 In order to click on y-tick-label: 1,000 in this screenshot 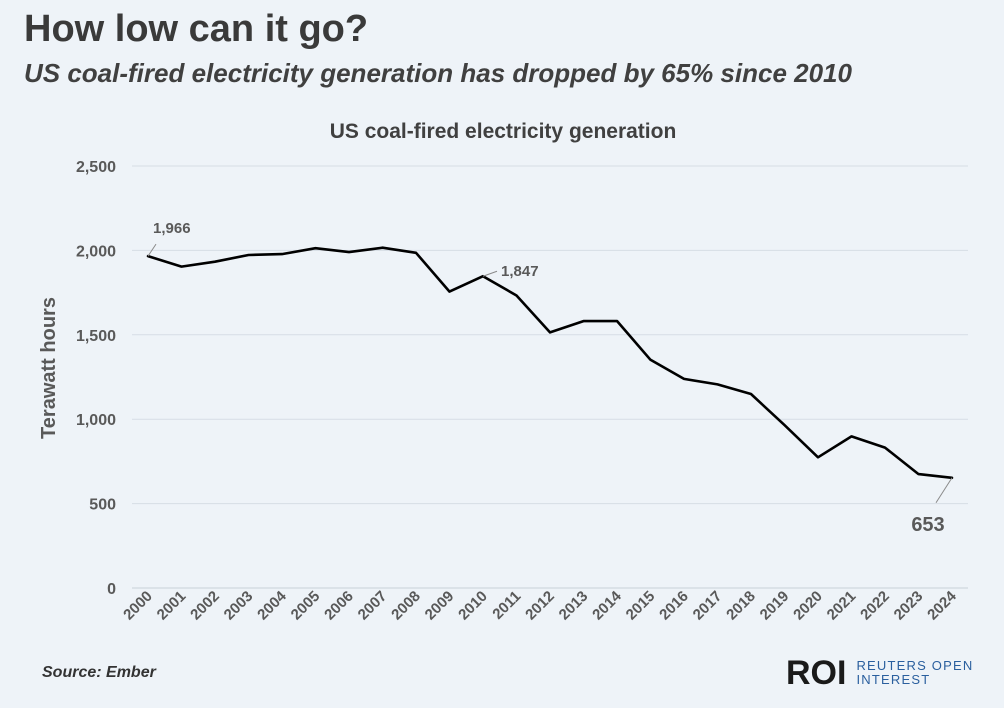, I will do `click(96, 420)`.